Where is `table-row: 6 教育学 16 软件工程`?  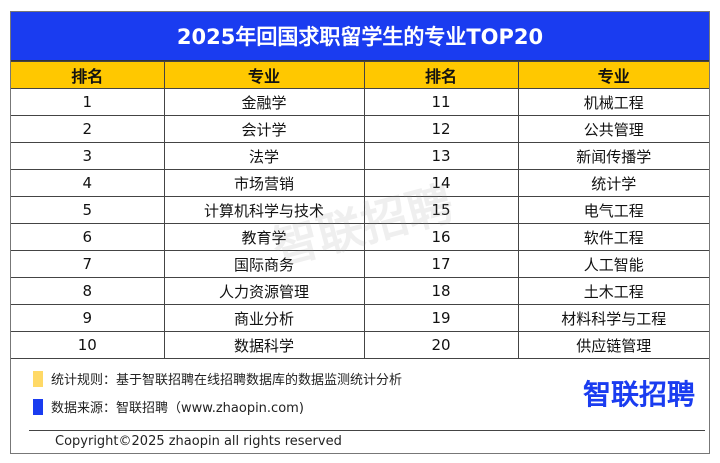 table-row: 6 教育学 16 软件工程 is located at coordinates (360, 237).